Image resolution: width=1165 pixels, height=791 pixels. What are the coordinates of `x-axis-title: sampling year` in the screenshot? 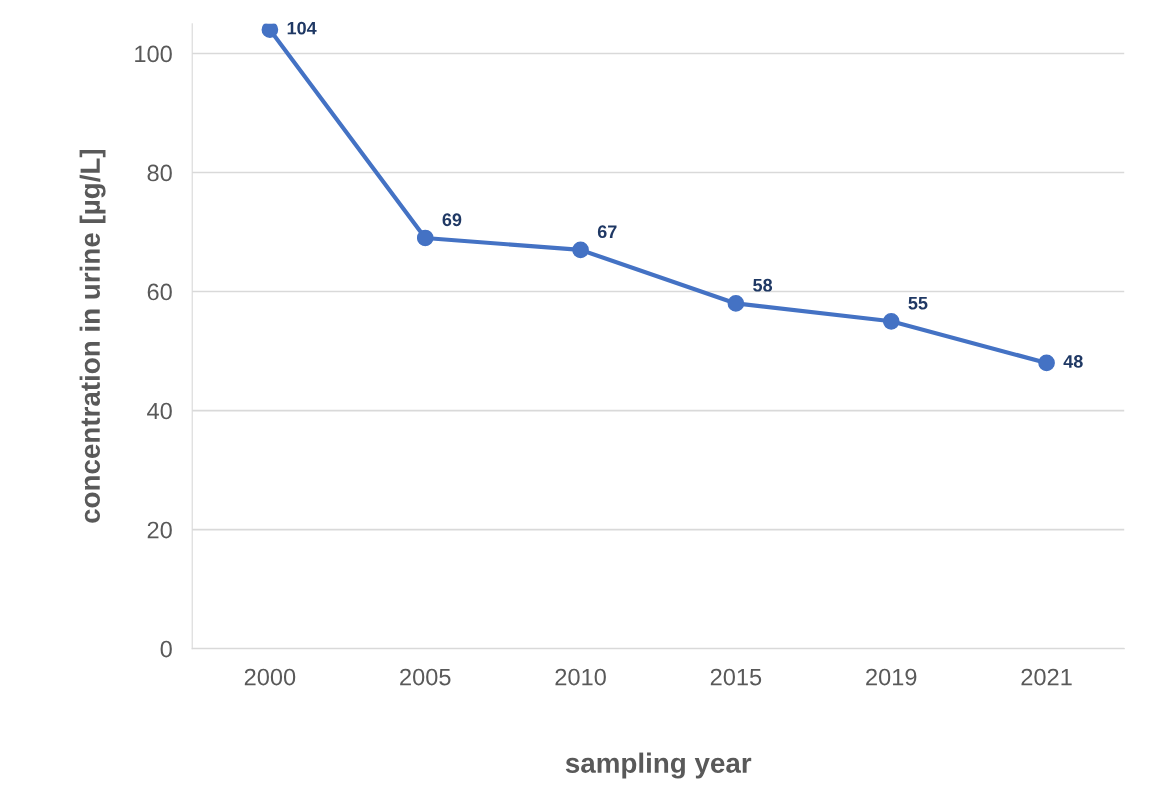 It's located at (658, 765).